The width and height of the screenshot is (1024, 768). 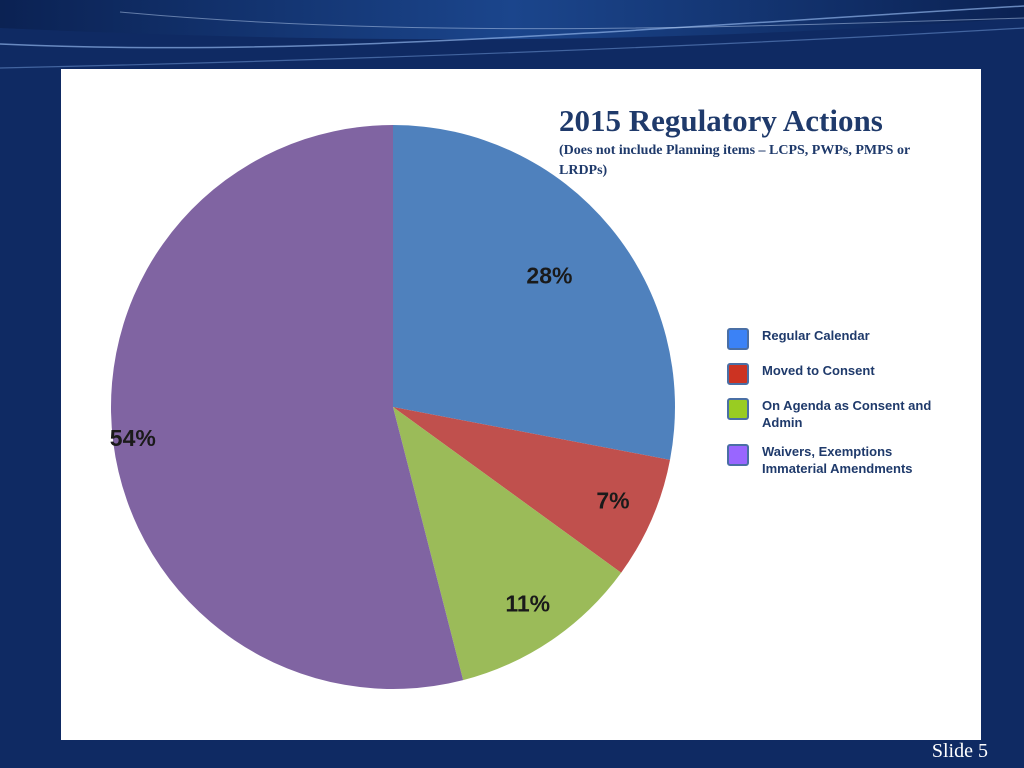 What do you see at coordinates (721, 120) in the screenshot?
I see `chart-title: 2015 Regulatory Actions` at bounding box center [721, 120].